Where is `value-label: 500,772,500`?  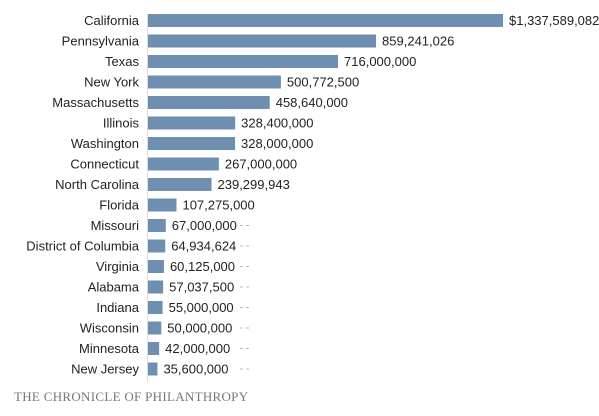
value-label: 500,772,500 is located at coordinates (323, 82).